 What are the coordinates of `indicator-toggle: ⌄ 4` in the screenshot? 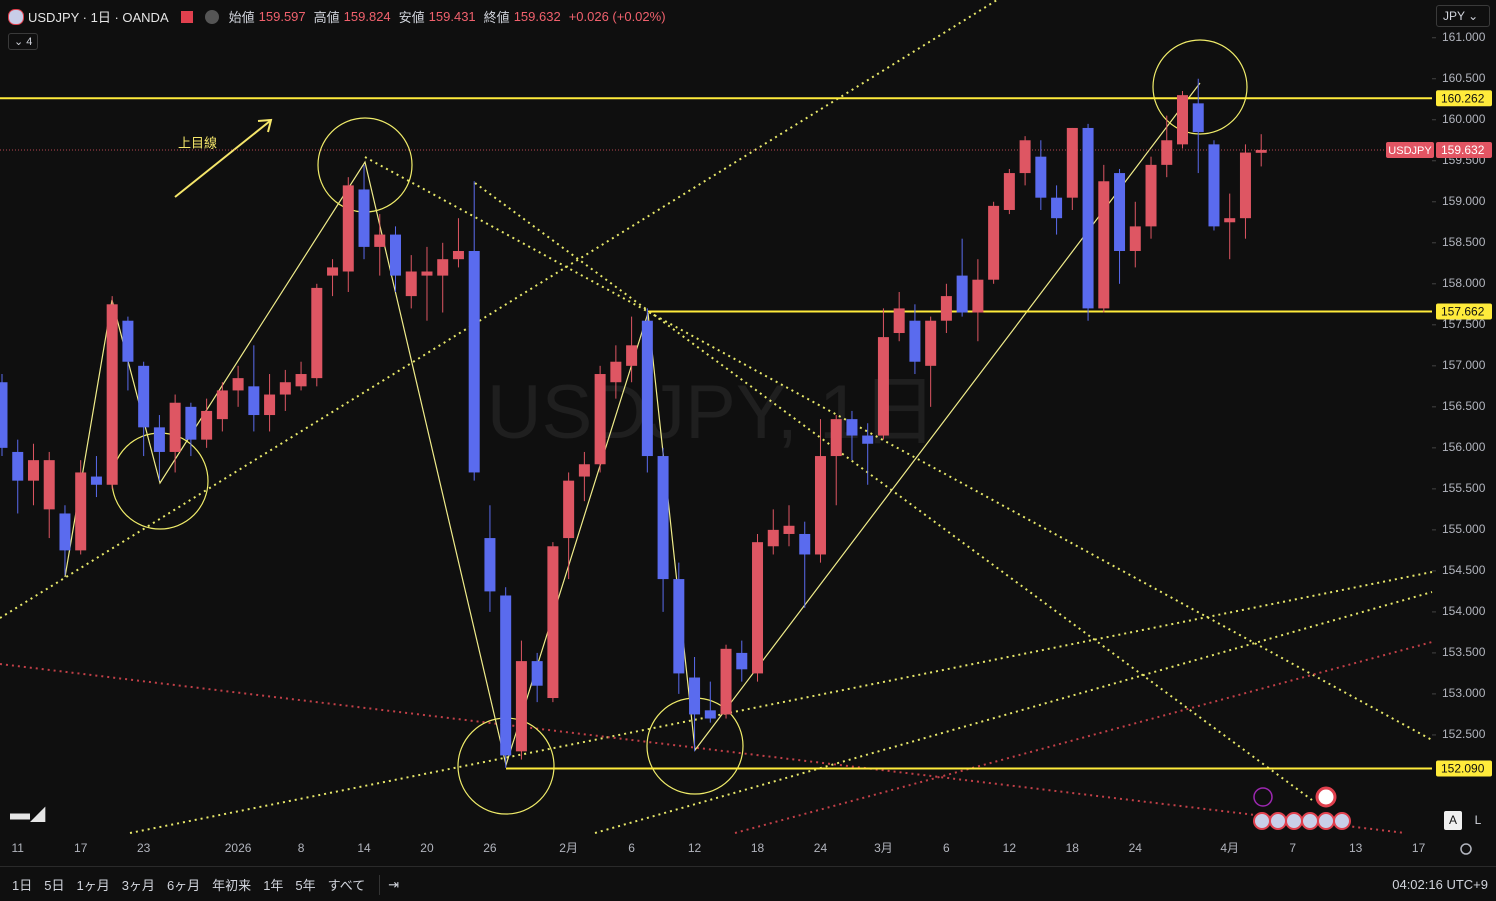 It's located at (23, 41).